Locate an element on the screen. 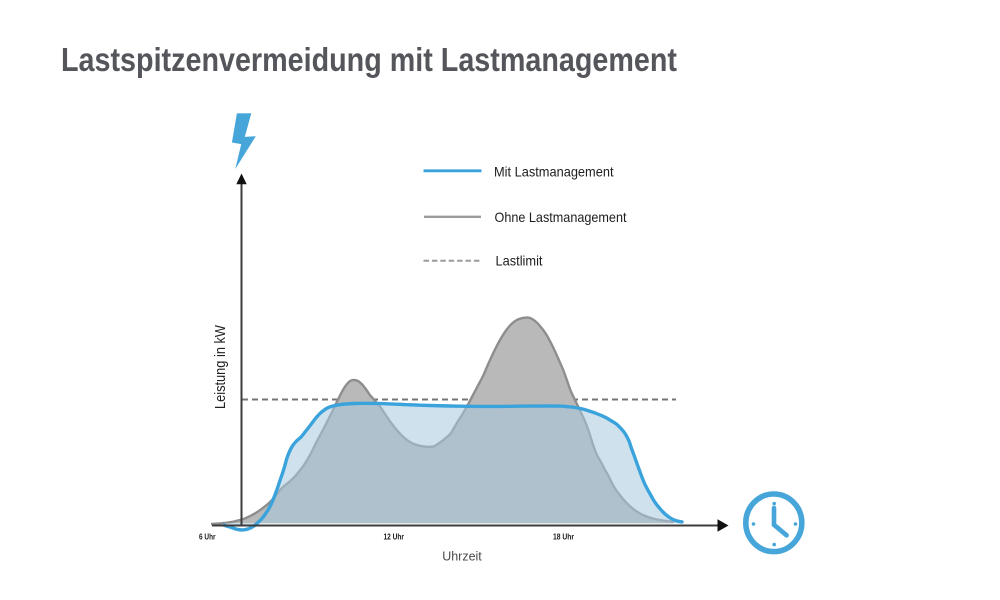  svg-text:Lastspitzenvermeidung mit Last: Lastspitzenvermeidung mit Lastmanagement is located at coordinates (369, 59).